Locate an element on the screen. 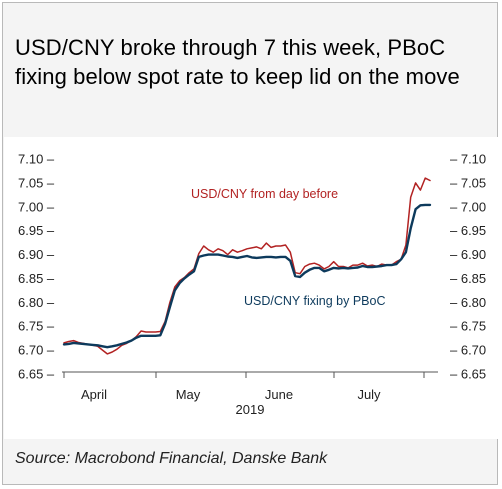 This screenshot has width=502, height=489. y-tick-label-right: – 6.70 is located at coordinates (468, 350).